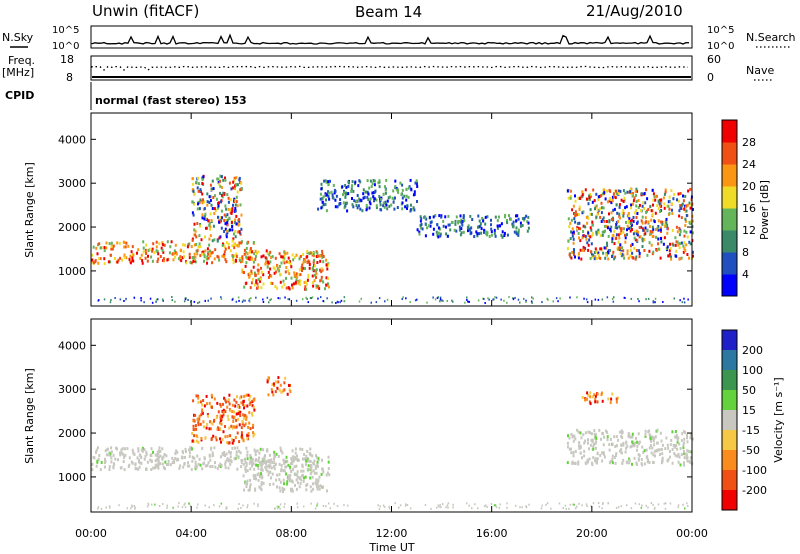  I want to click on x-tick-label-1: 04:00, so click(191, 533).